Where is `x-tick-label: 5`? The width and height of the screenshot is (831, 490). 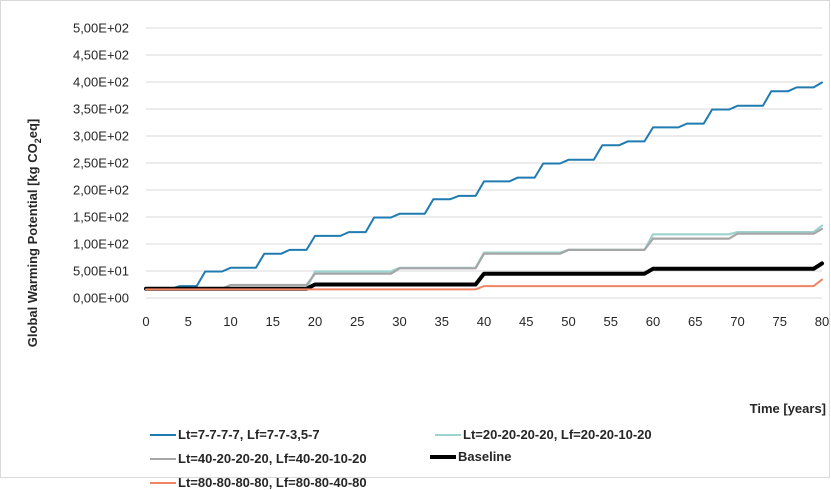
x-tick-label: 5 is located at coordinates (188, 321).